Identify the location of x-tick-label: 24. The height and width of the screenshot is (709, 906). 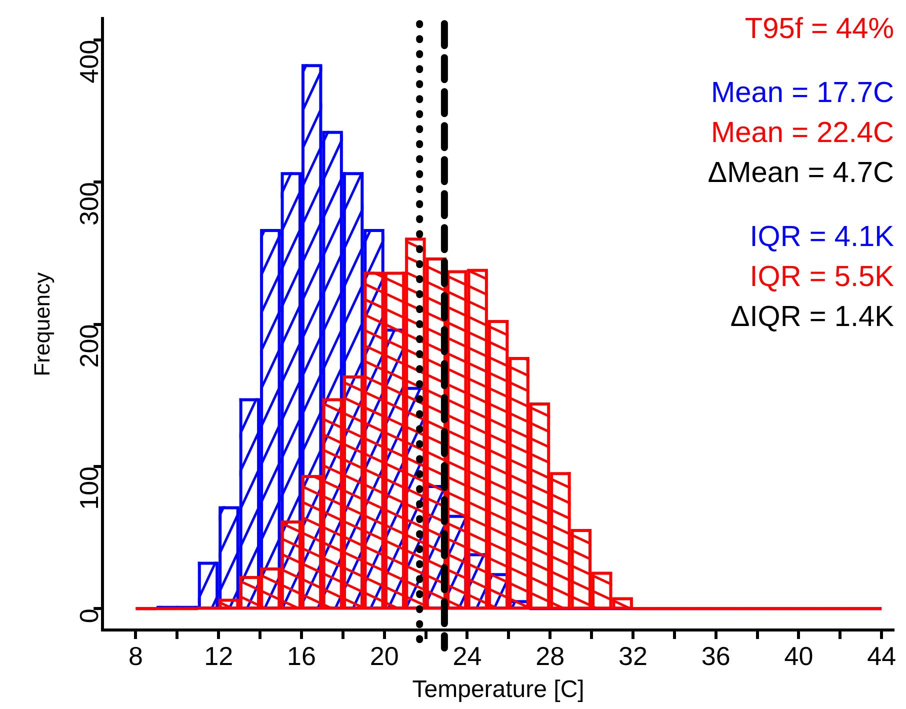
(467, 655).